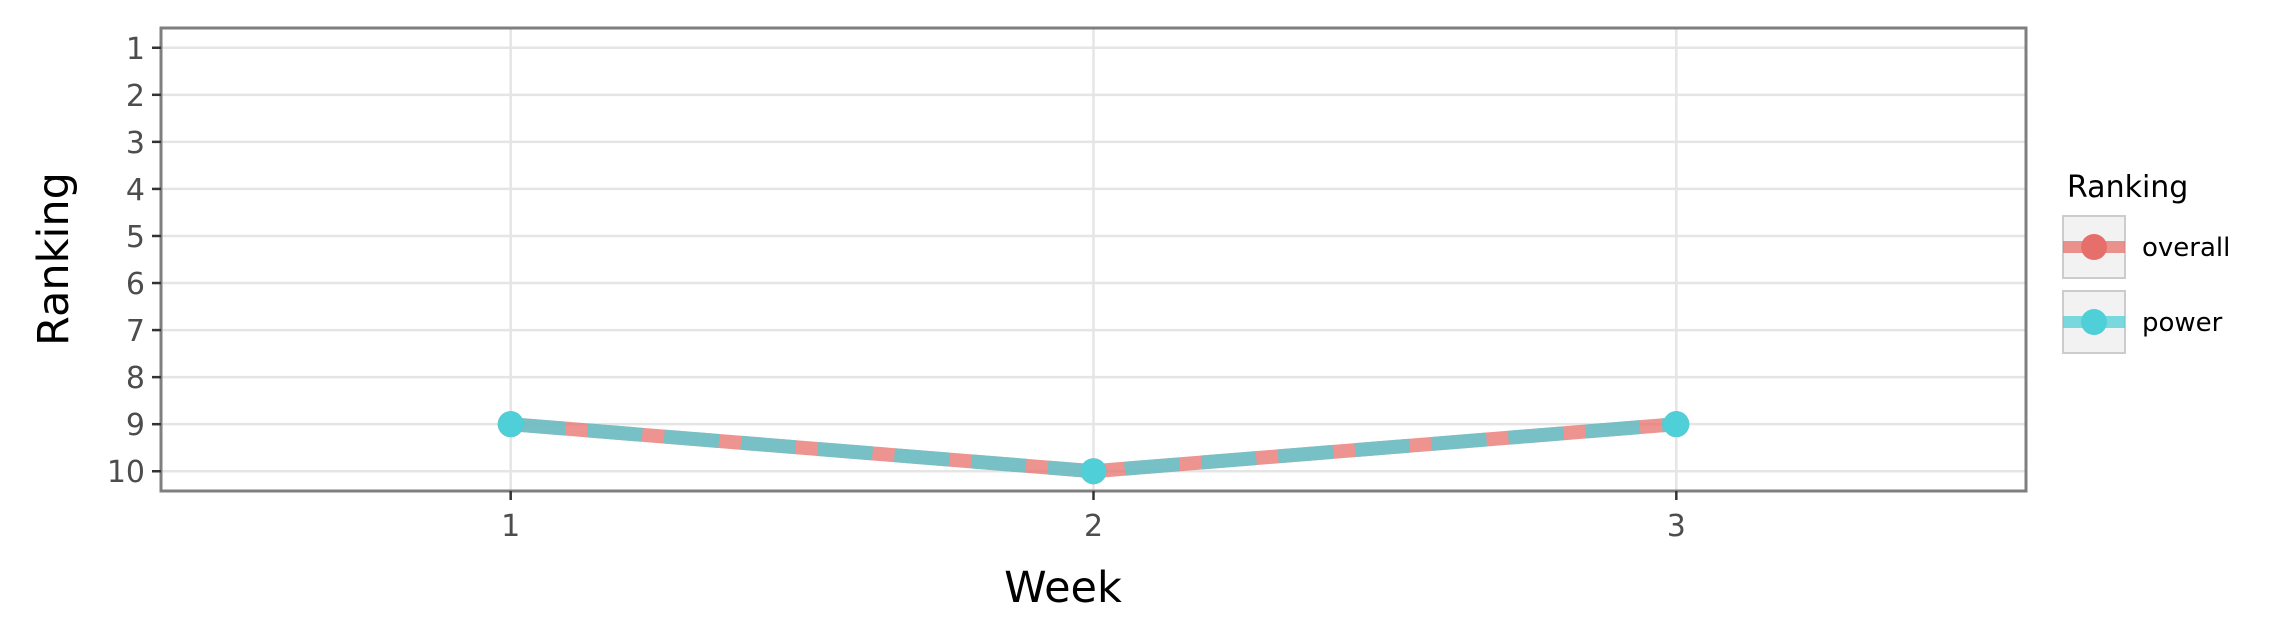 This screenshot has height=641, width=2276. What do you see at coordinates (135, 331) in the screenshot?
I see `y-tick-label: 7` at bounding box center [135, 331].